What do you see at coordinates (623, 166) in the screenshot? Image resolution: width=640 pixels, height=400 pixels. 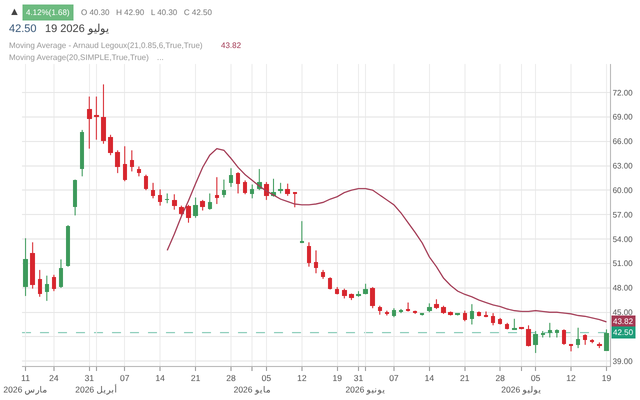 I see `y-tick-label: 63.00` at bounding box center [623, 166].